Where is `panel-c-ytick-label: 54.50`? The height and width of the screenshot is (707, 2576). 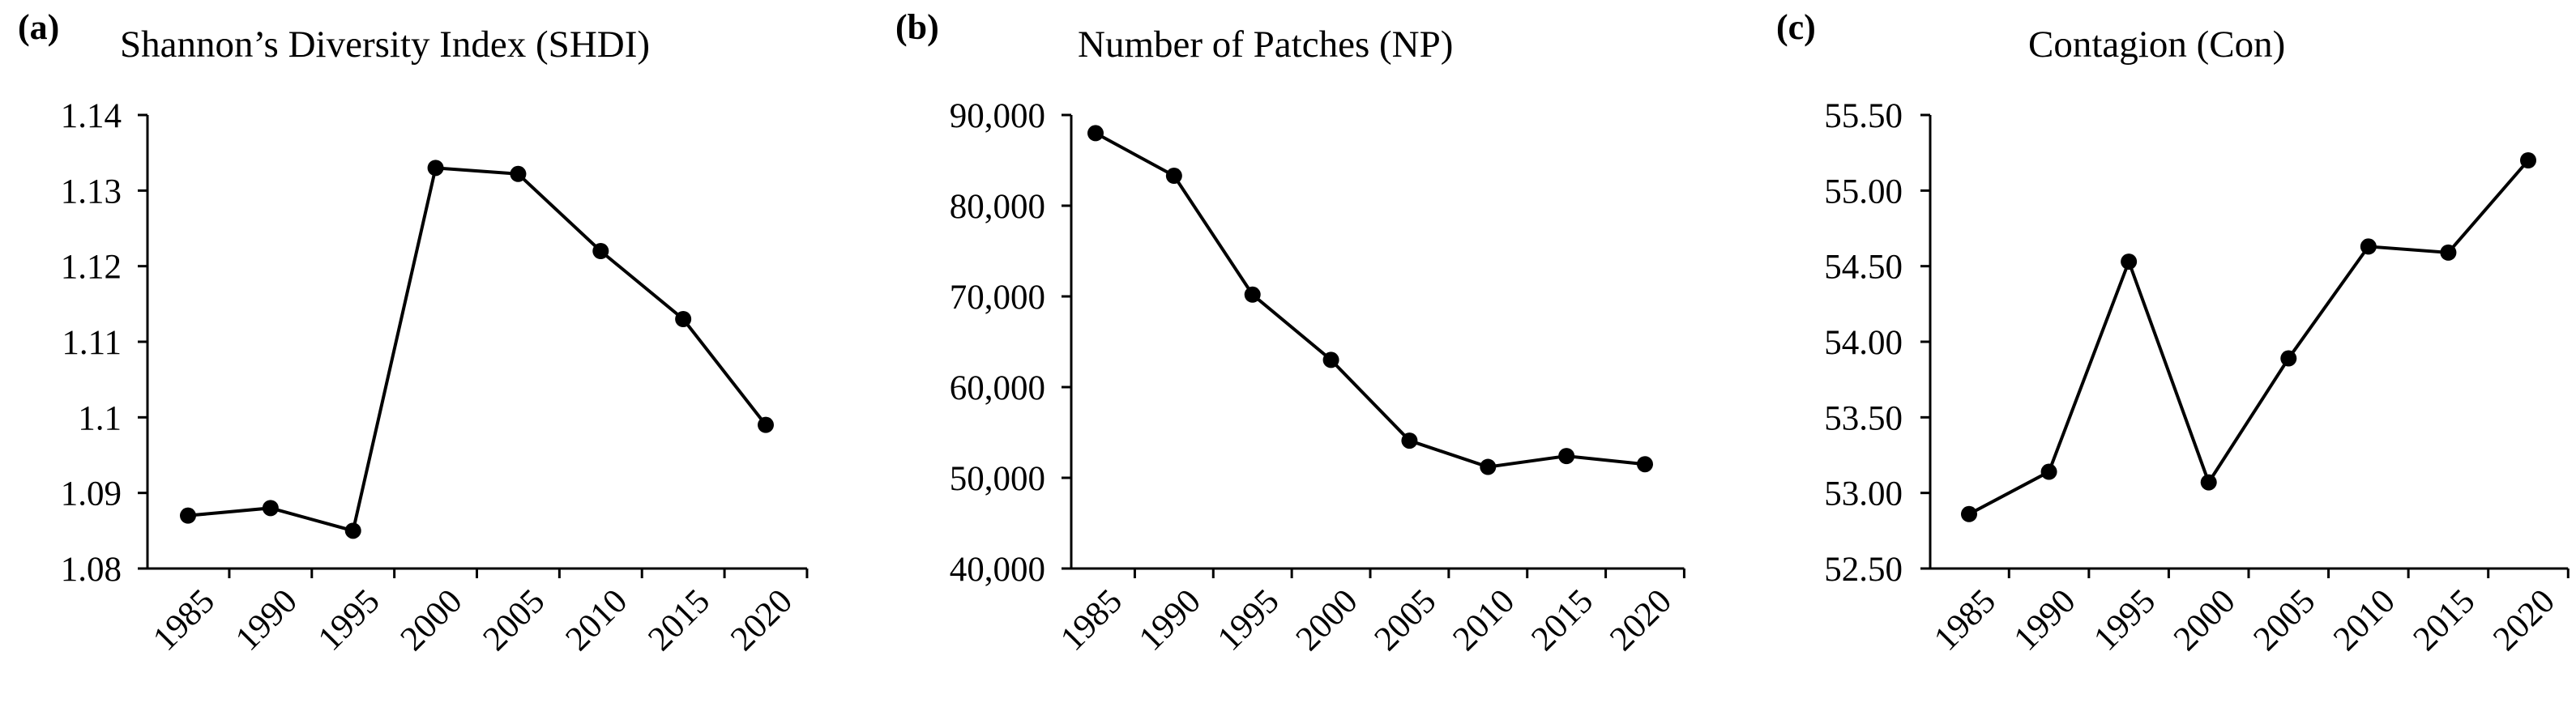 panel-c-ytick-label: 54.50 is located at coordinates (1863, 268).